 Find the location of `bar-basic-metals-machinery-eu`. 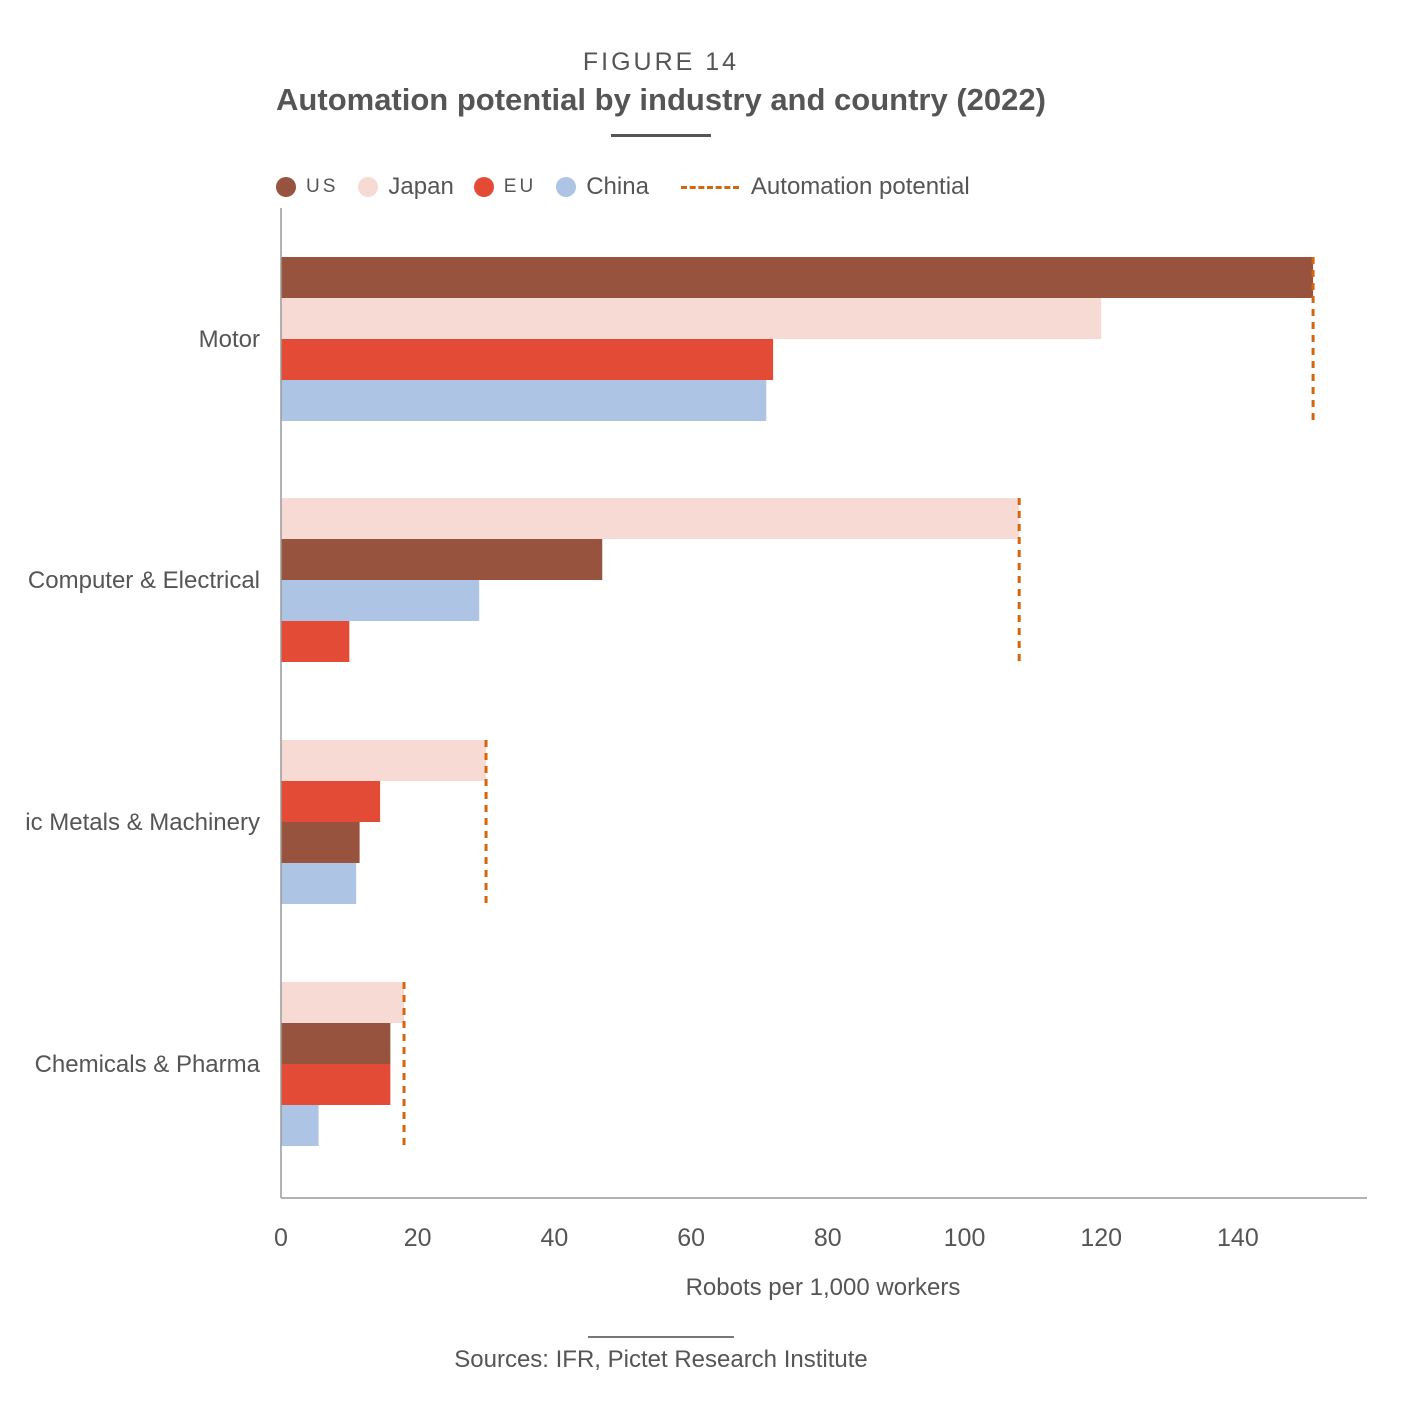

bar-basic-metals-machinery-eu is located at coordinates (331, 801).